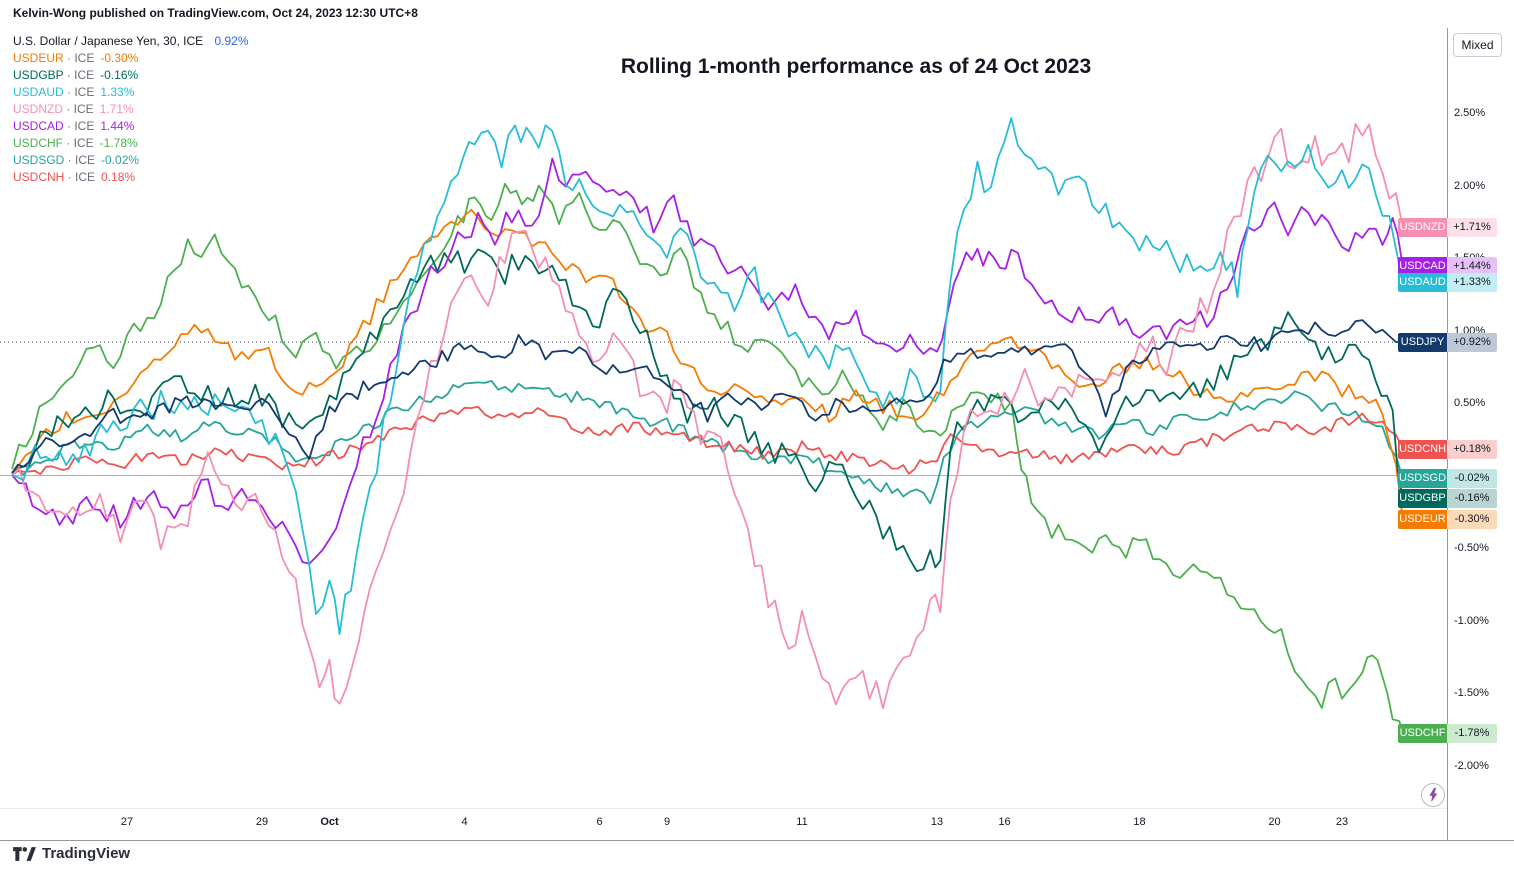  What do you see at coordinates (1472, 342) in the screenshot?
I see `badge-value: +0.92%` at bounding box center [1472, 342].